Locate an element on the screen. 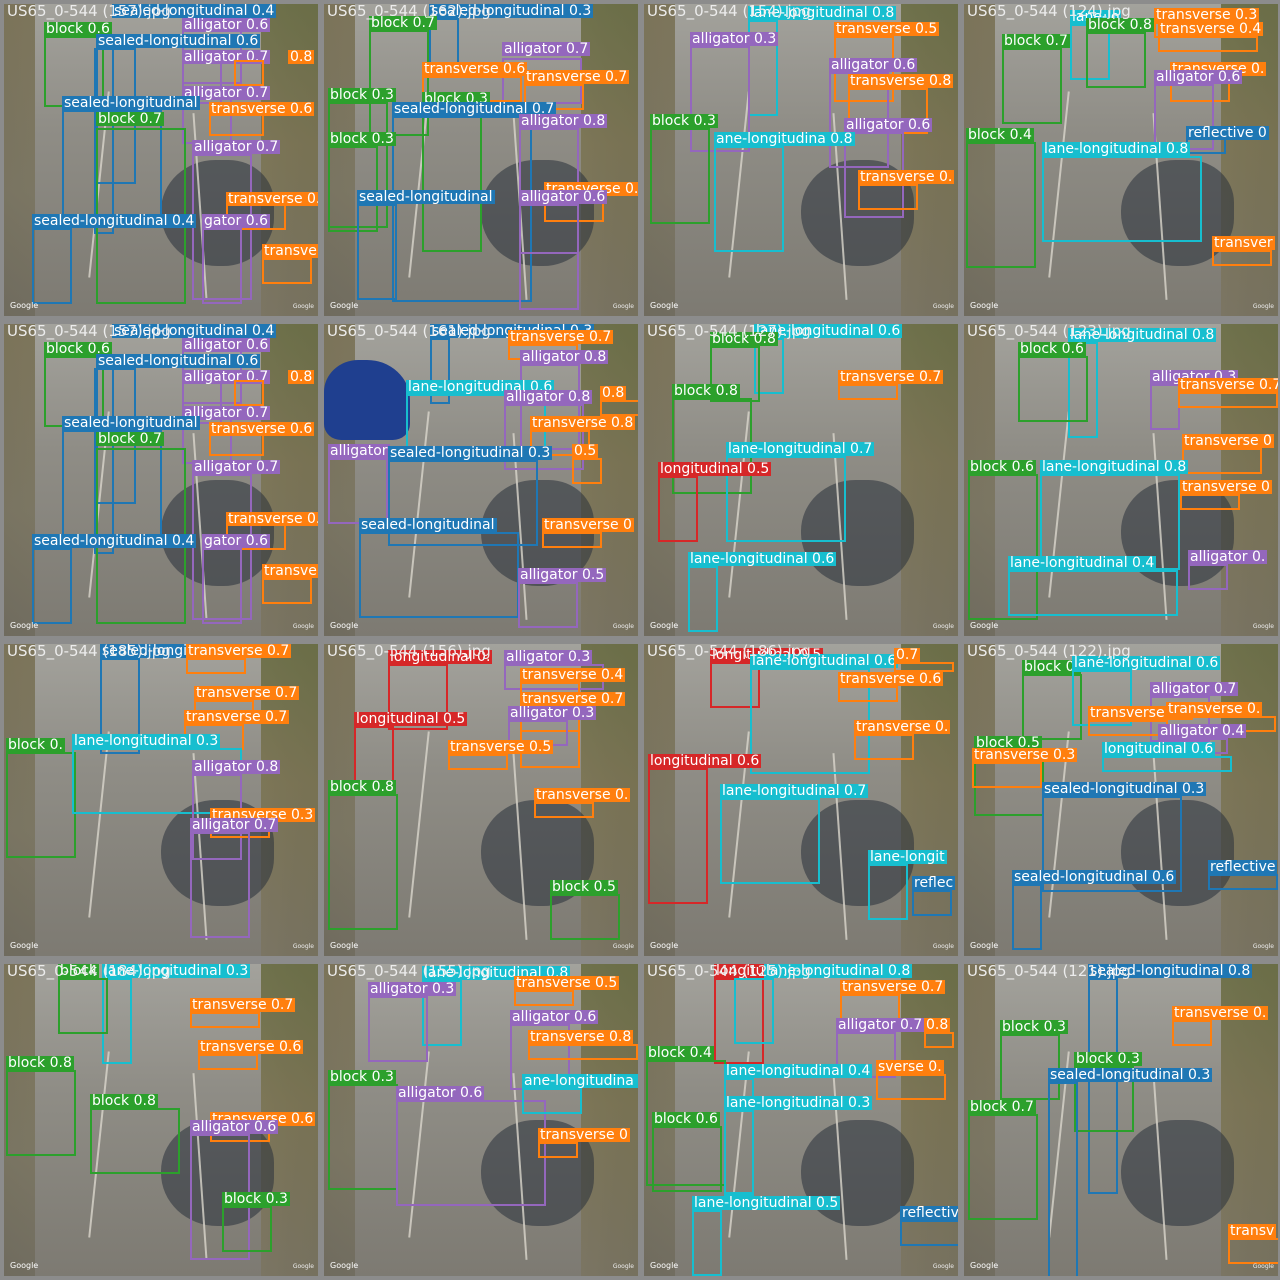  detection-label: ane-longitudina 0.8 is located at coordinates (784, 139).